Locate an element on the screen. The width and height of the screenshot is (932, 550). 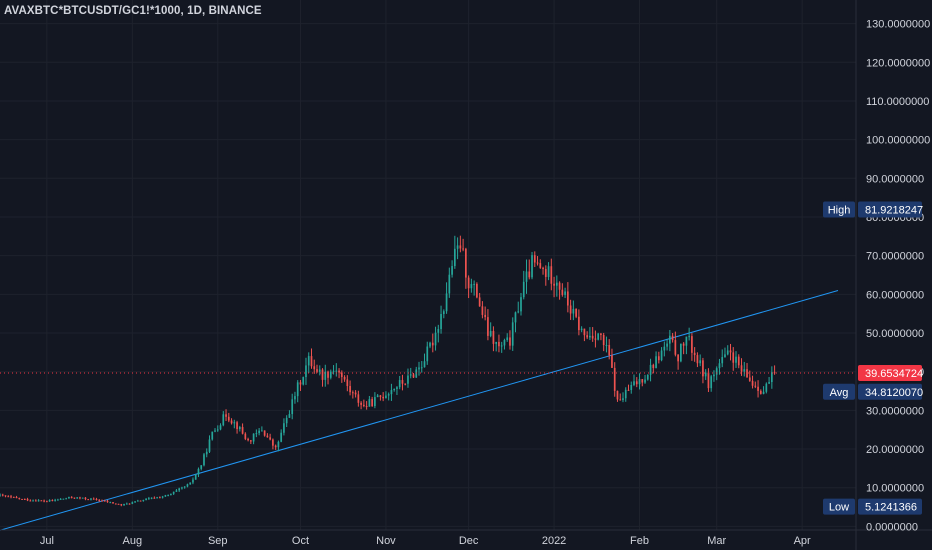
y-tick-label: 0.0000000 is located at coordinates (892, 527).